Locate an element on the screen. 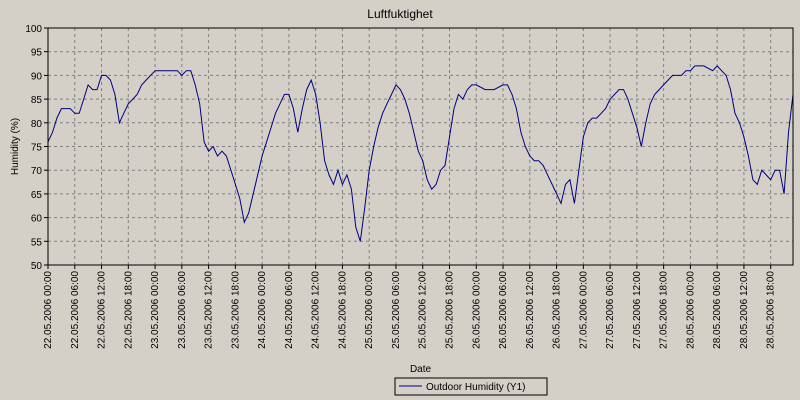 The image size is (800, 400). y-tick-label: 75 is located at coordinates (37, 148).